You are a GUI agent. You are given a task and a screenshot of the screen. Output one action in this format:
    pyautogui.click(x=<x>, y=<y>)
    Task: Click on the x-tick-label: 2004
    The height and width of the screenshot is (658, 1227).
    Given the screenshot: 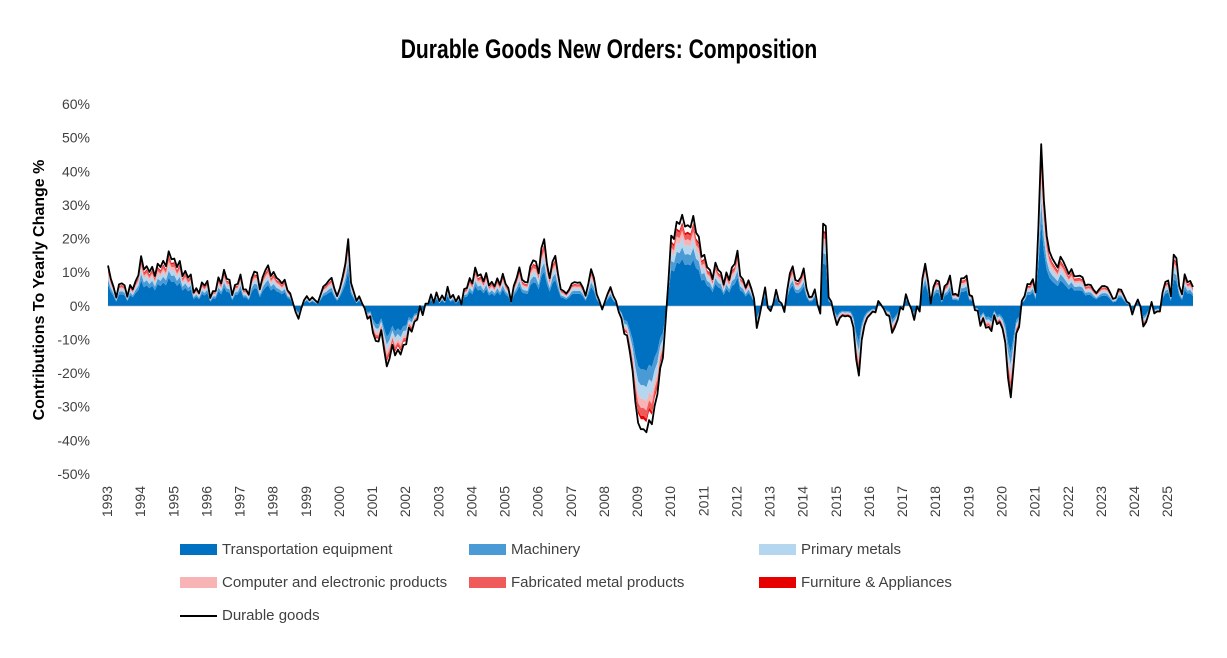 What is the action you would take?
    pyautogui.click(x=471, y=501)
    